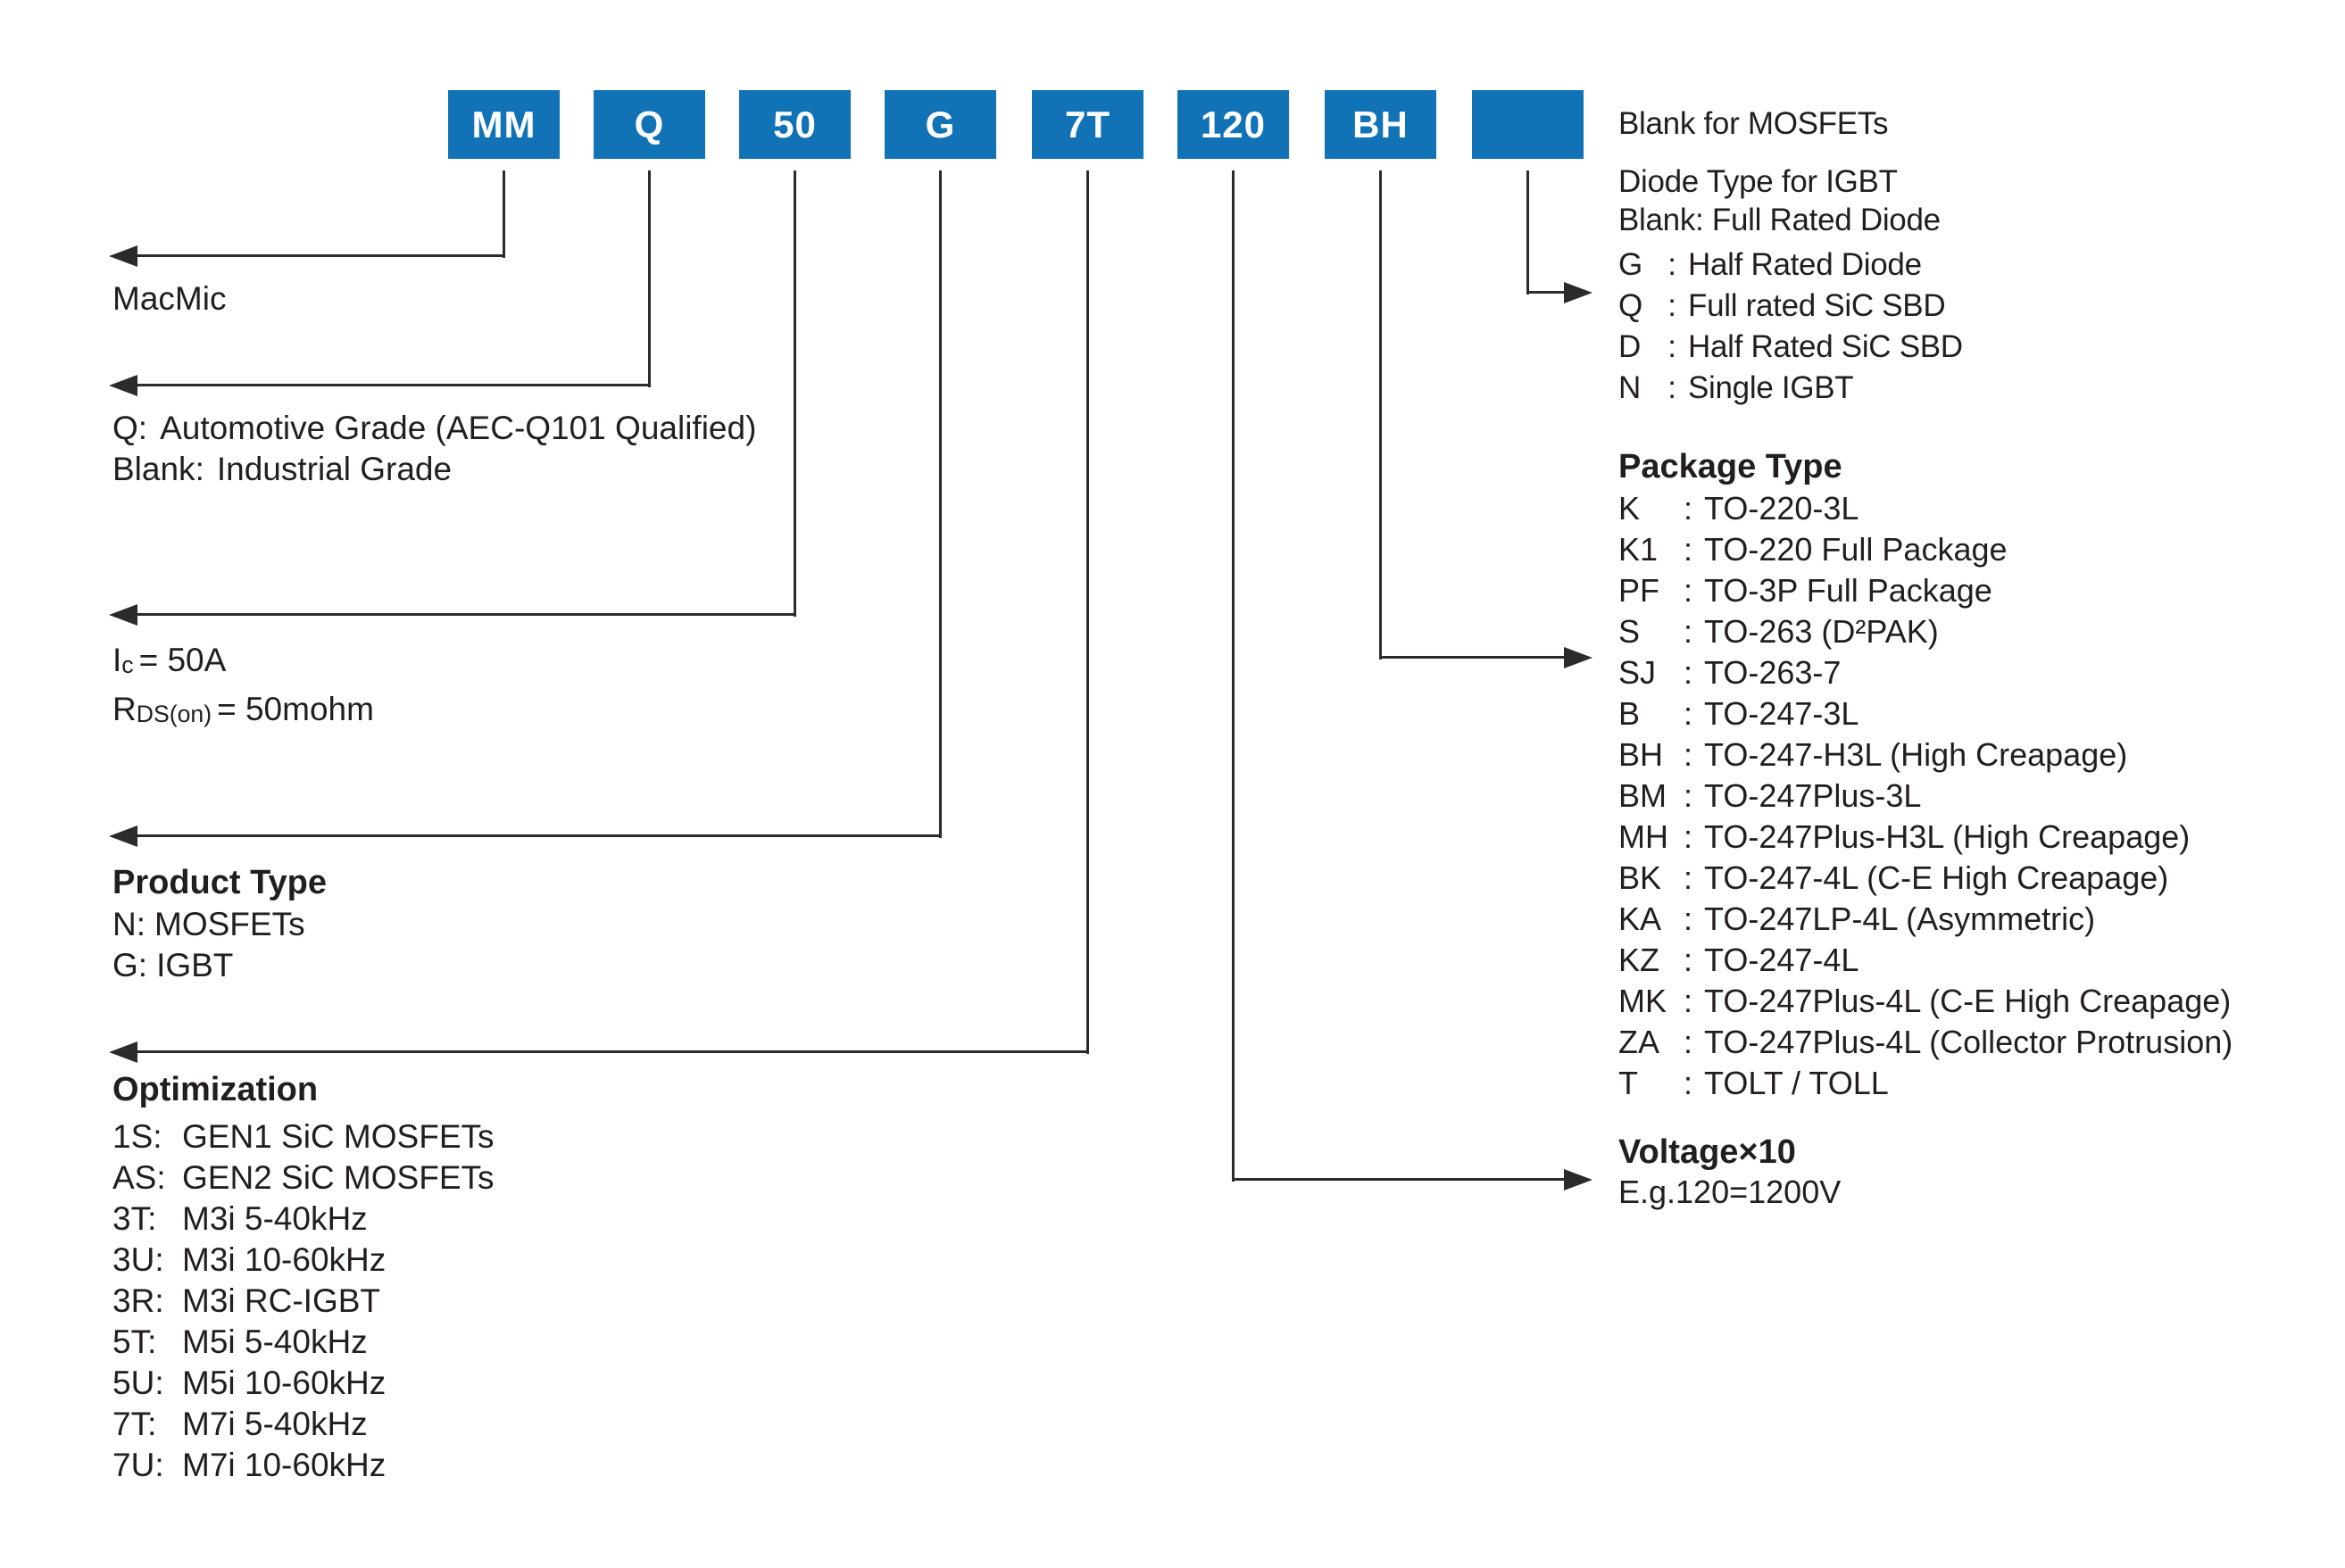 The height and width of the screenshot is (1568, 2345). I want to click on diode-type-item: Q: Full rated SiC SBD, so click(1782, 305).